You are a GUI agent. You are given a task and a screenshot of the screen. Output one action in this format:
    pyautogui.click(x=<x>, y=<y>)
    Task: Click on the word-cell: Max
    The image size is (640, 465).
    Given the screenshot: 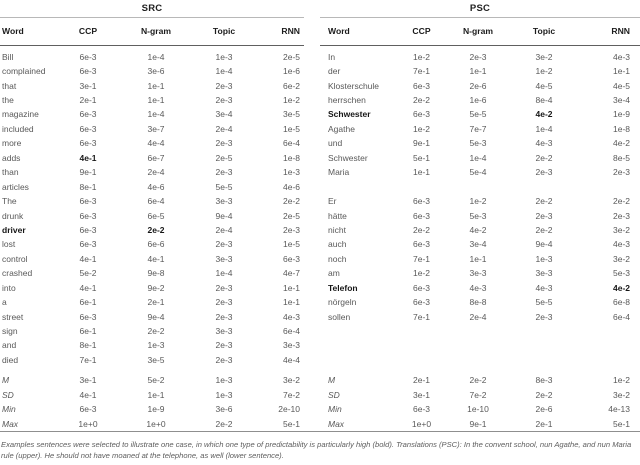 What is the action you would take?
    pyautogui.click(x=10, y=423)
    